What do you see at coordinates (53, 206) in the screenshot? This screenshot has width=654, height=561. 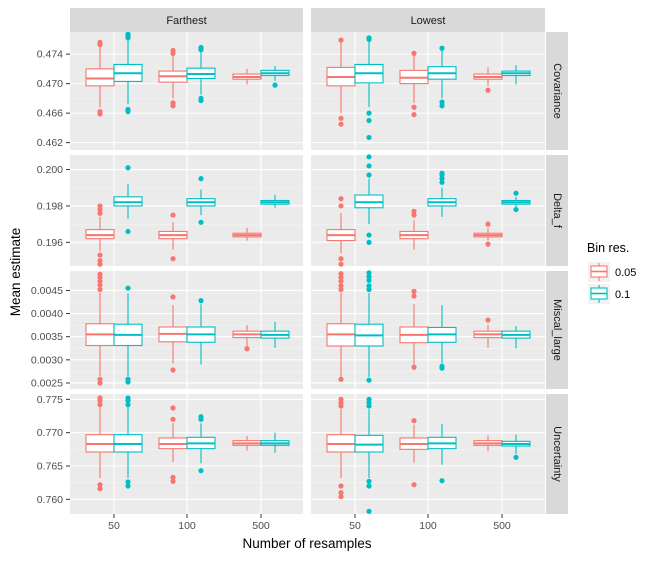 I see `y-axis-delta_f: 0.196 0.198 0.200` at bounding box center [53, 206].